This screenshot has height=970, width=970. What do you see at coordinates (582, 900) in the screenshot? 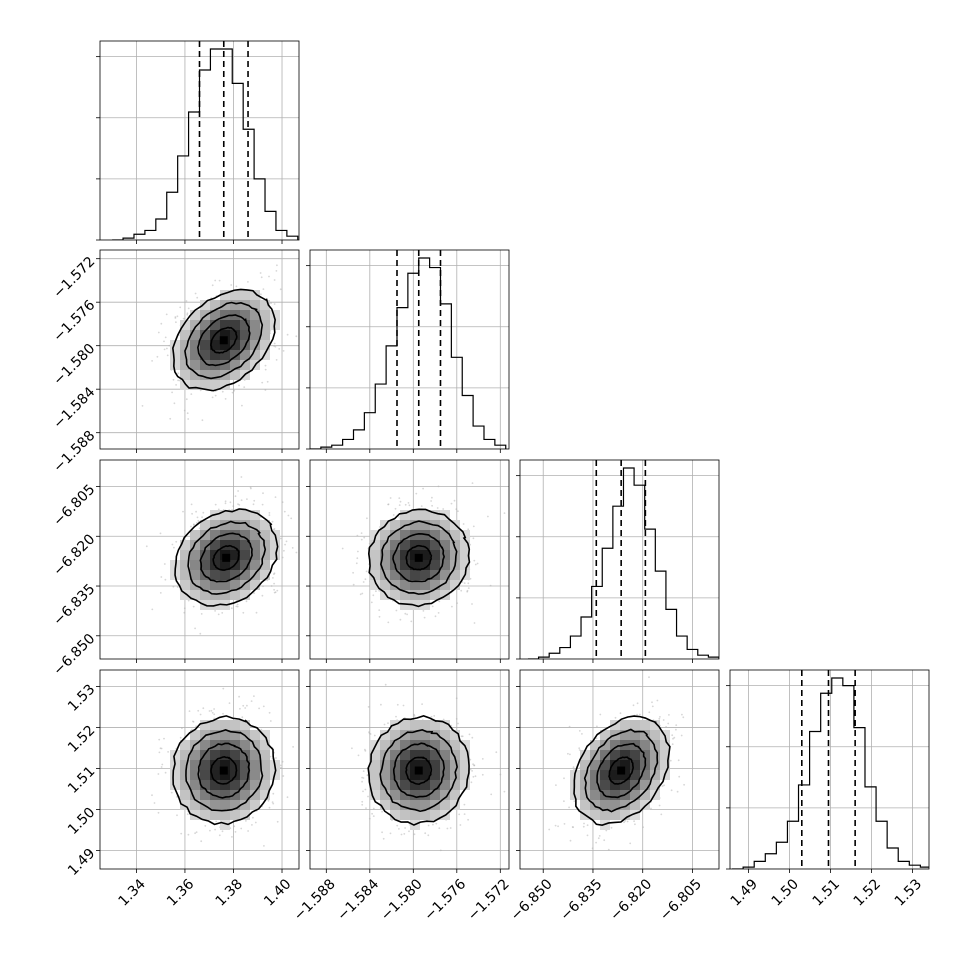
I see `x-tick-label-2-1: −6.835` at bounding box center [582, 900].